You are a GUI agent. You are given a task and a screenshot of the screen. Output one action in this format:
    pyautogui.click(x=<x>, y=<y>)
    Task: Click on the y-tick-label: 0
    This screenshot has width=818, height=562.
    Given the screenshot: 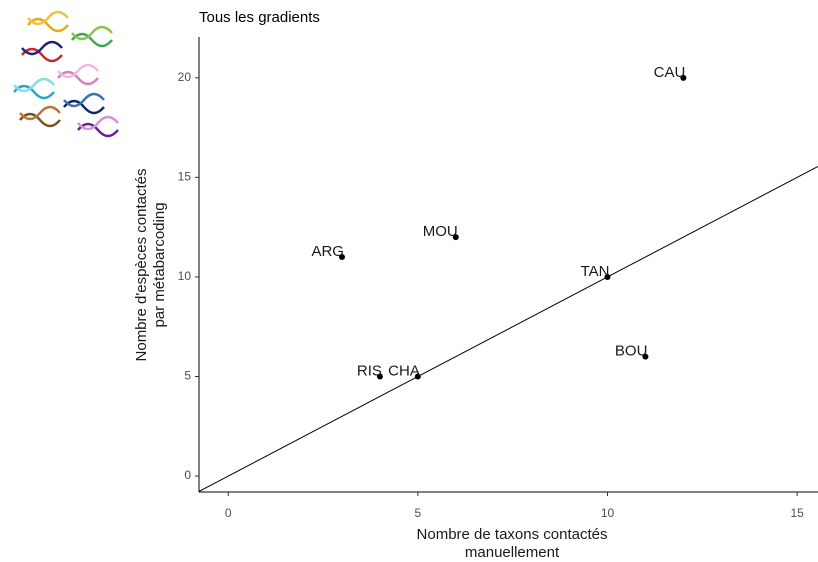 What is the action you would take?
    pyautogui.click(x=187, y=475)
    